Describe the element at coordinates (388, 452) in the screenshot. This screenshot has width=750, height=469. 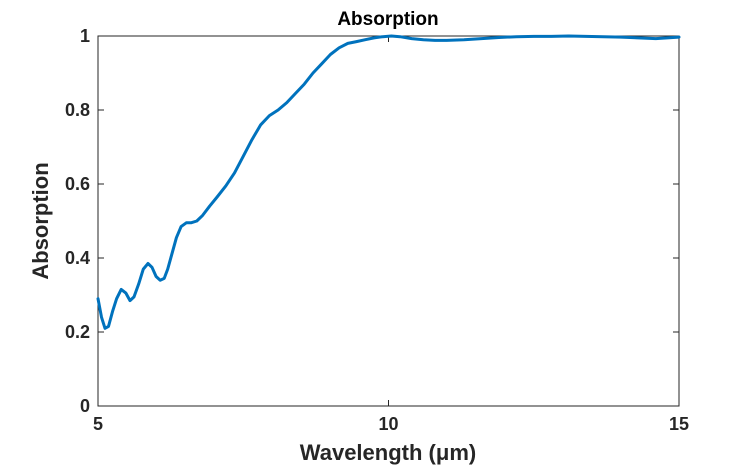
I see `x-axis-label: Wavelength (μm)` at that location.